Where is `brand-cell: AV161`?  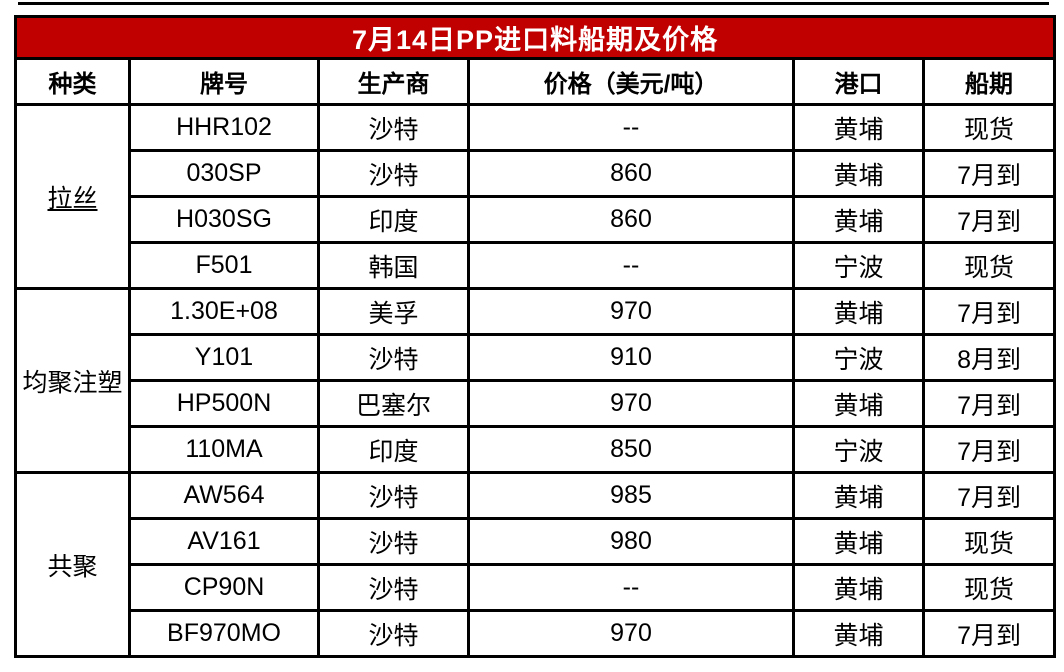
brand-cell: AV161 is located at coordinates (224, 541).